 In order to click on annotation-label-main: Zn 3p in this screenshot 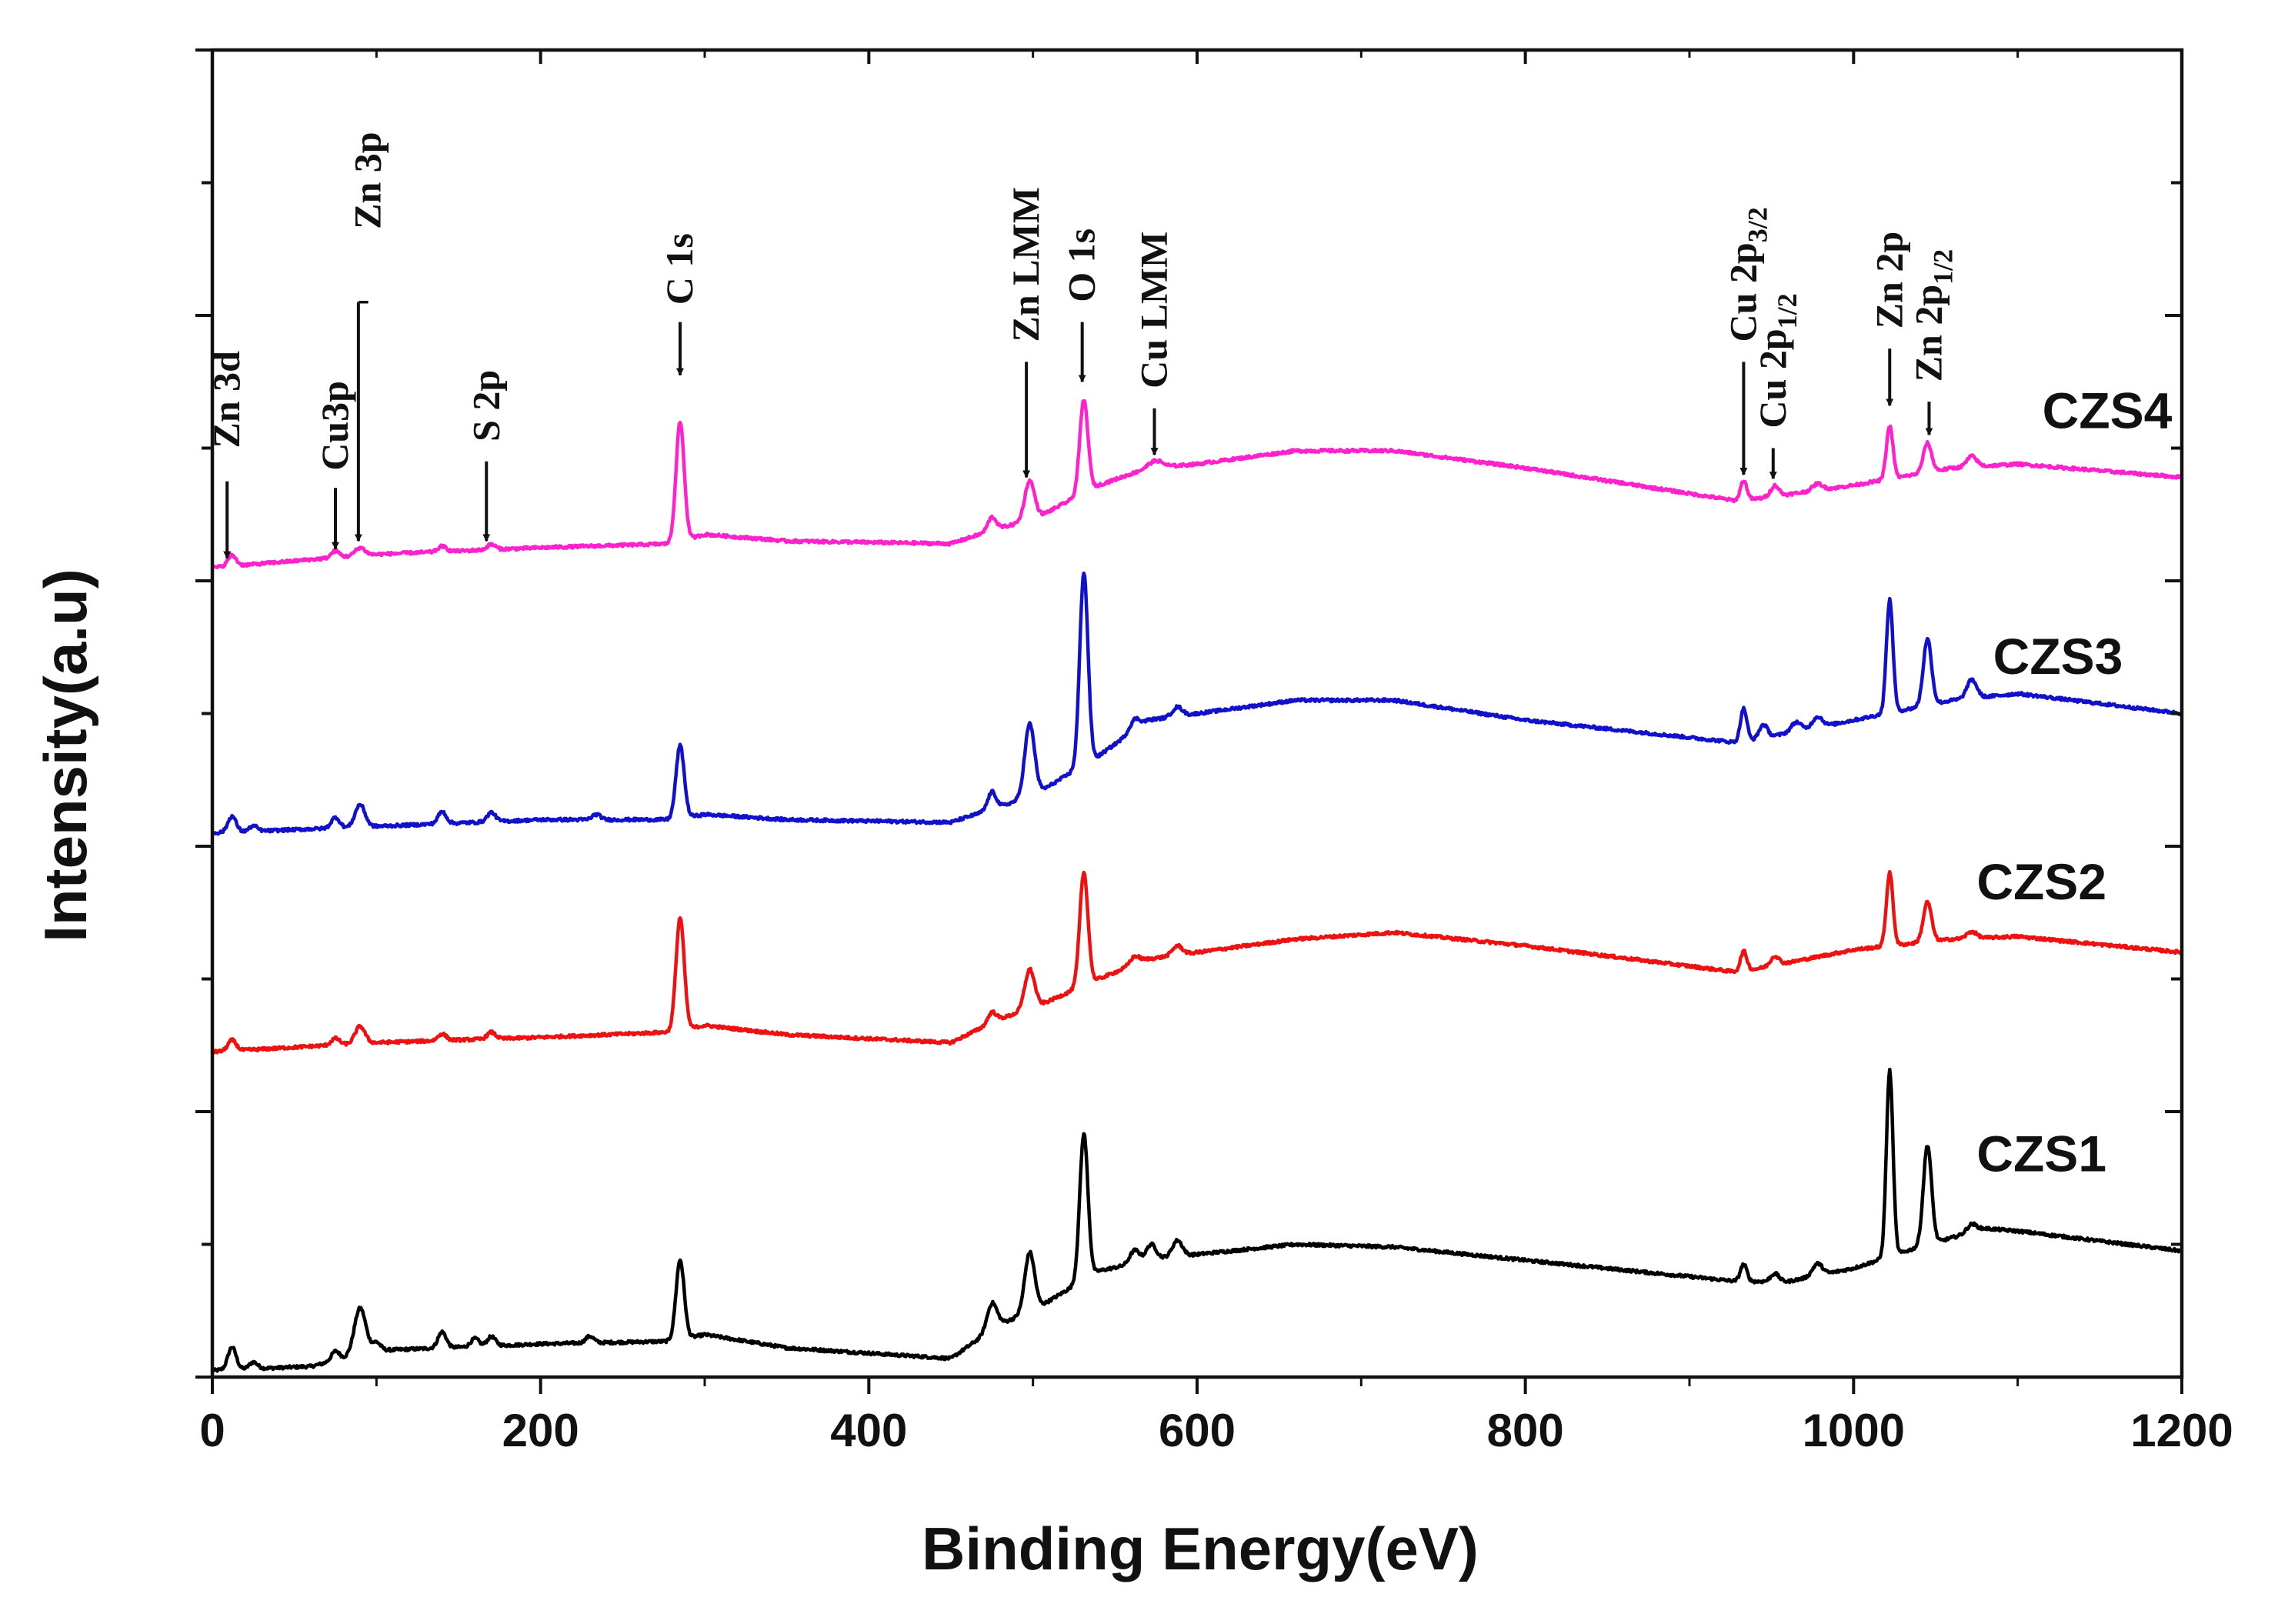, I will do `click(367, 180)`.